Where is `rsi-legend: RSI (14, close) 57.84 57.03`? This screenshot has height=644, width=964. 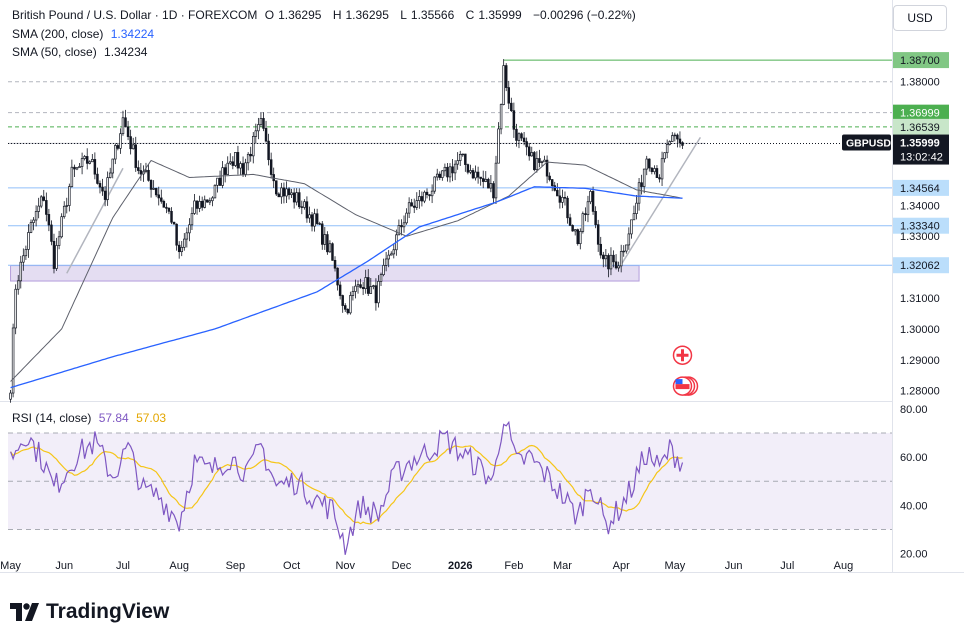 rsi-legend: RSI (14, close) 57.84 57.03 is located at coordinates (91, 418).